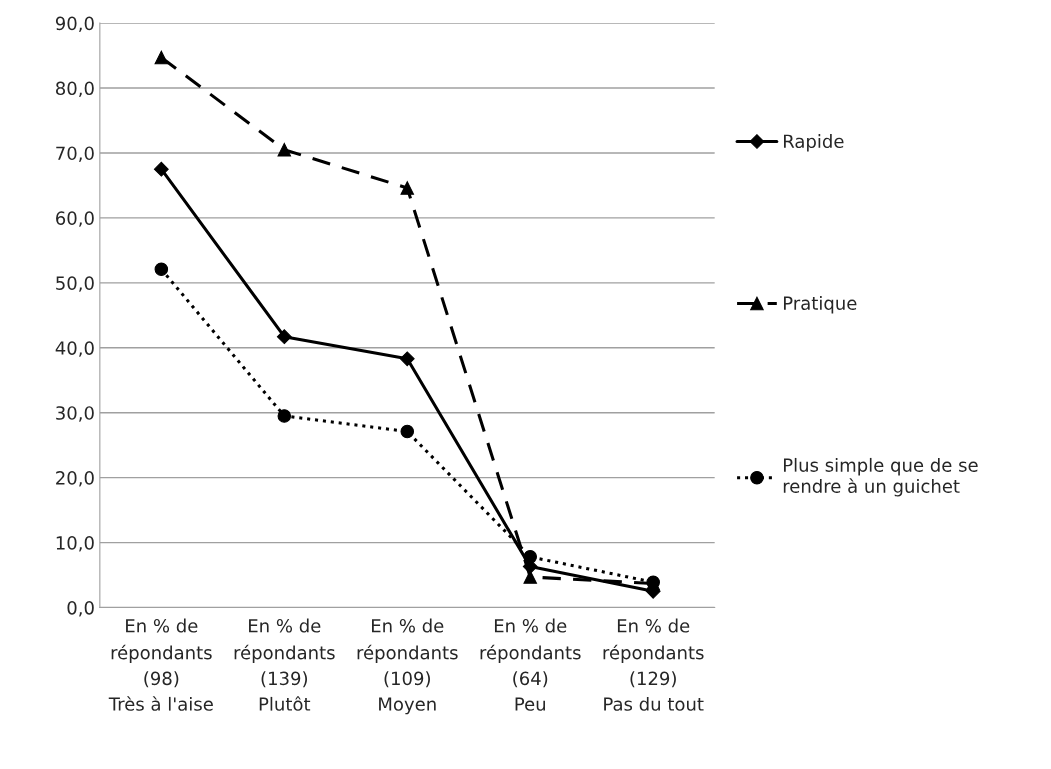  I want to click on x-tick-label: En % de répondants (129) Pas du tout, so click(653, 664).